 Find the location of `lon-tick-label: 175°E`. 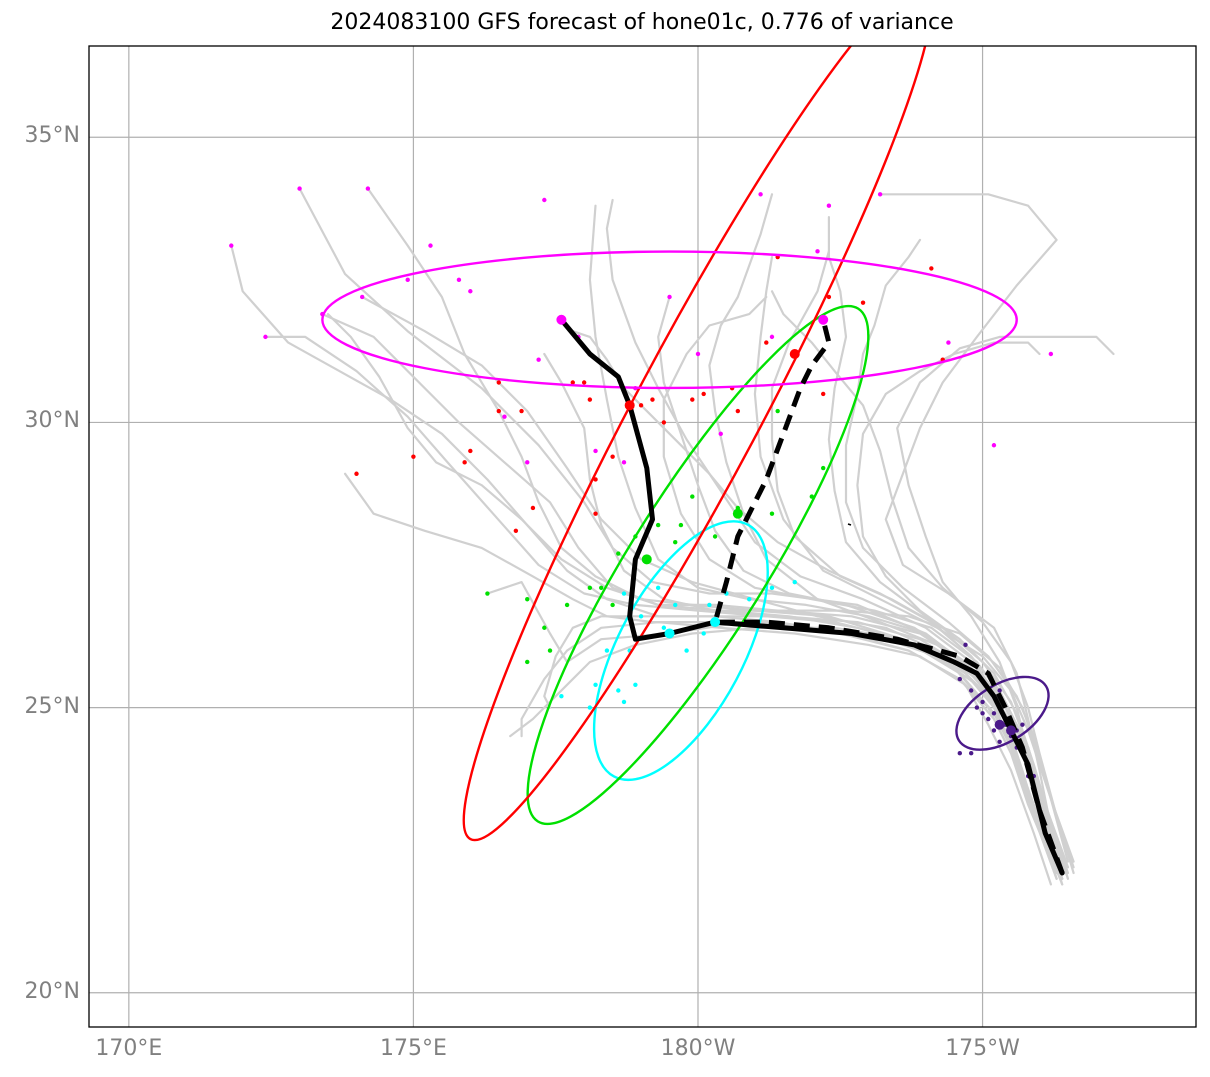

lon-tick-label: 175°E is located at coordinates (413, 1048).